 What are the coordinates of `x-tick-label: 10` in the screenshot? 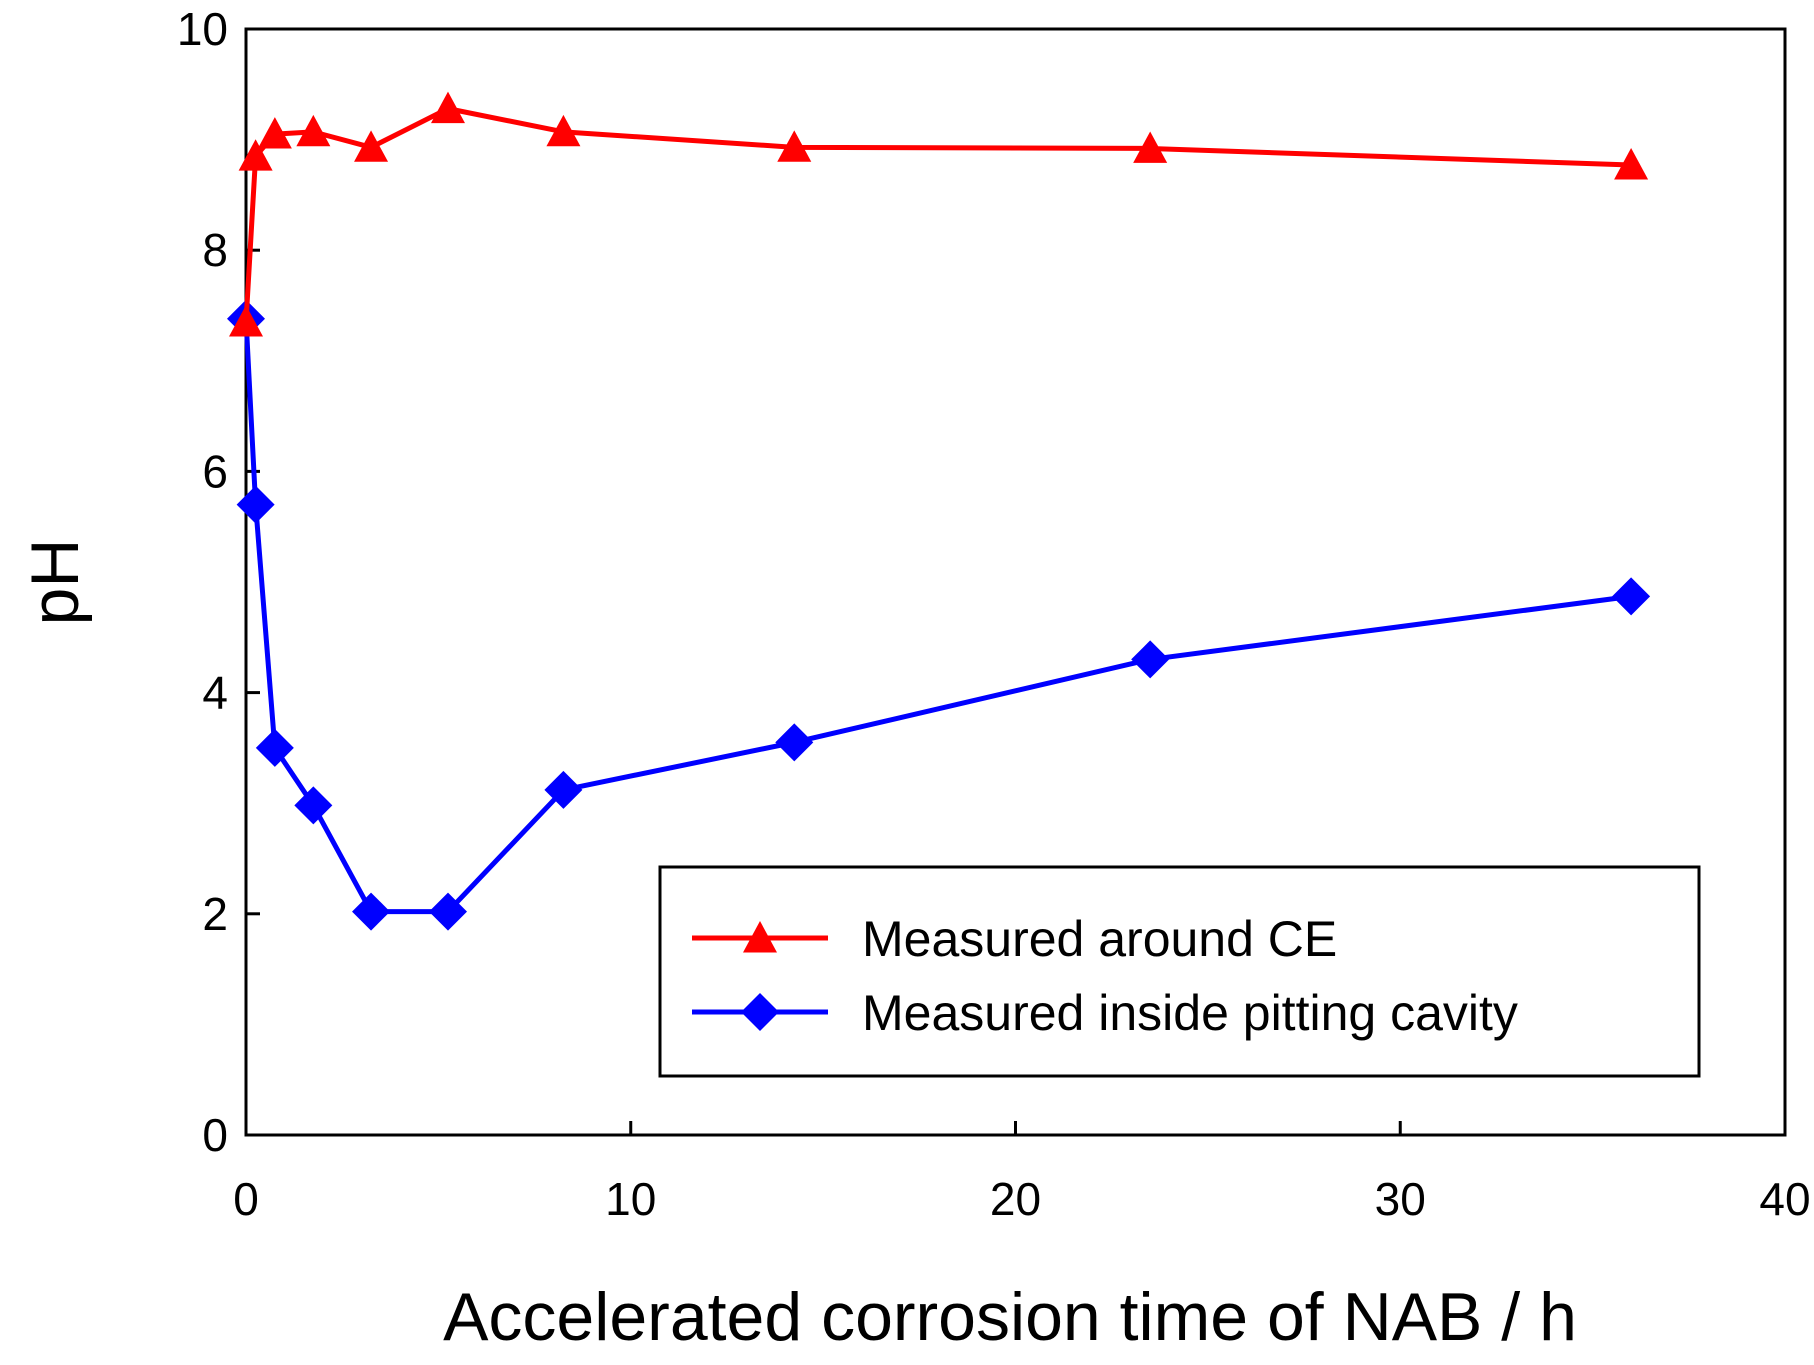 It's located at (630, 1199).